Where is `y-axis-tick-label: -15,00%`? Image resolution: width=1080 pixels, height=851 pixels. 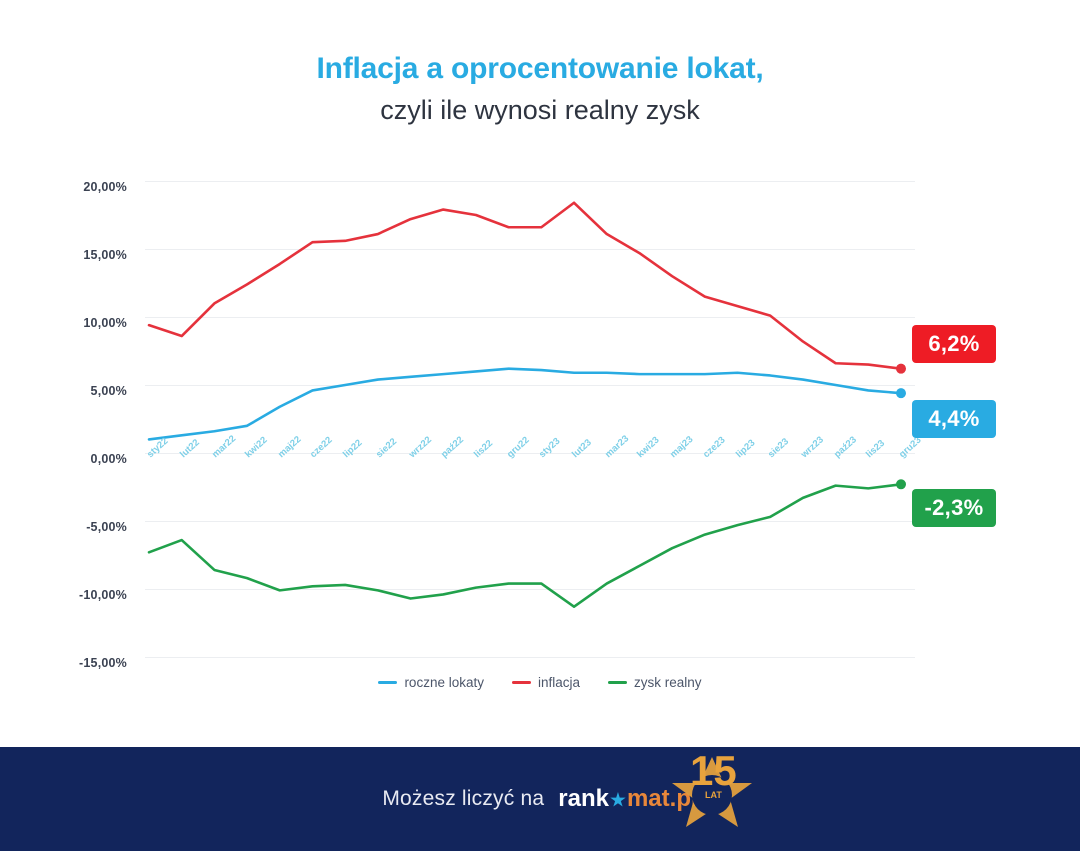 y-axis-tick-label: -15,00% is located at coordinates (103, 663).